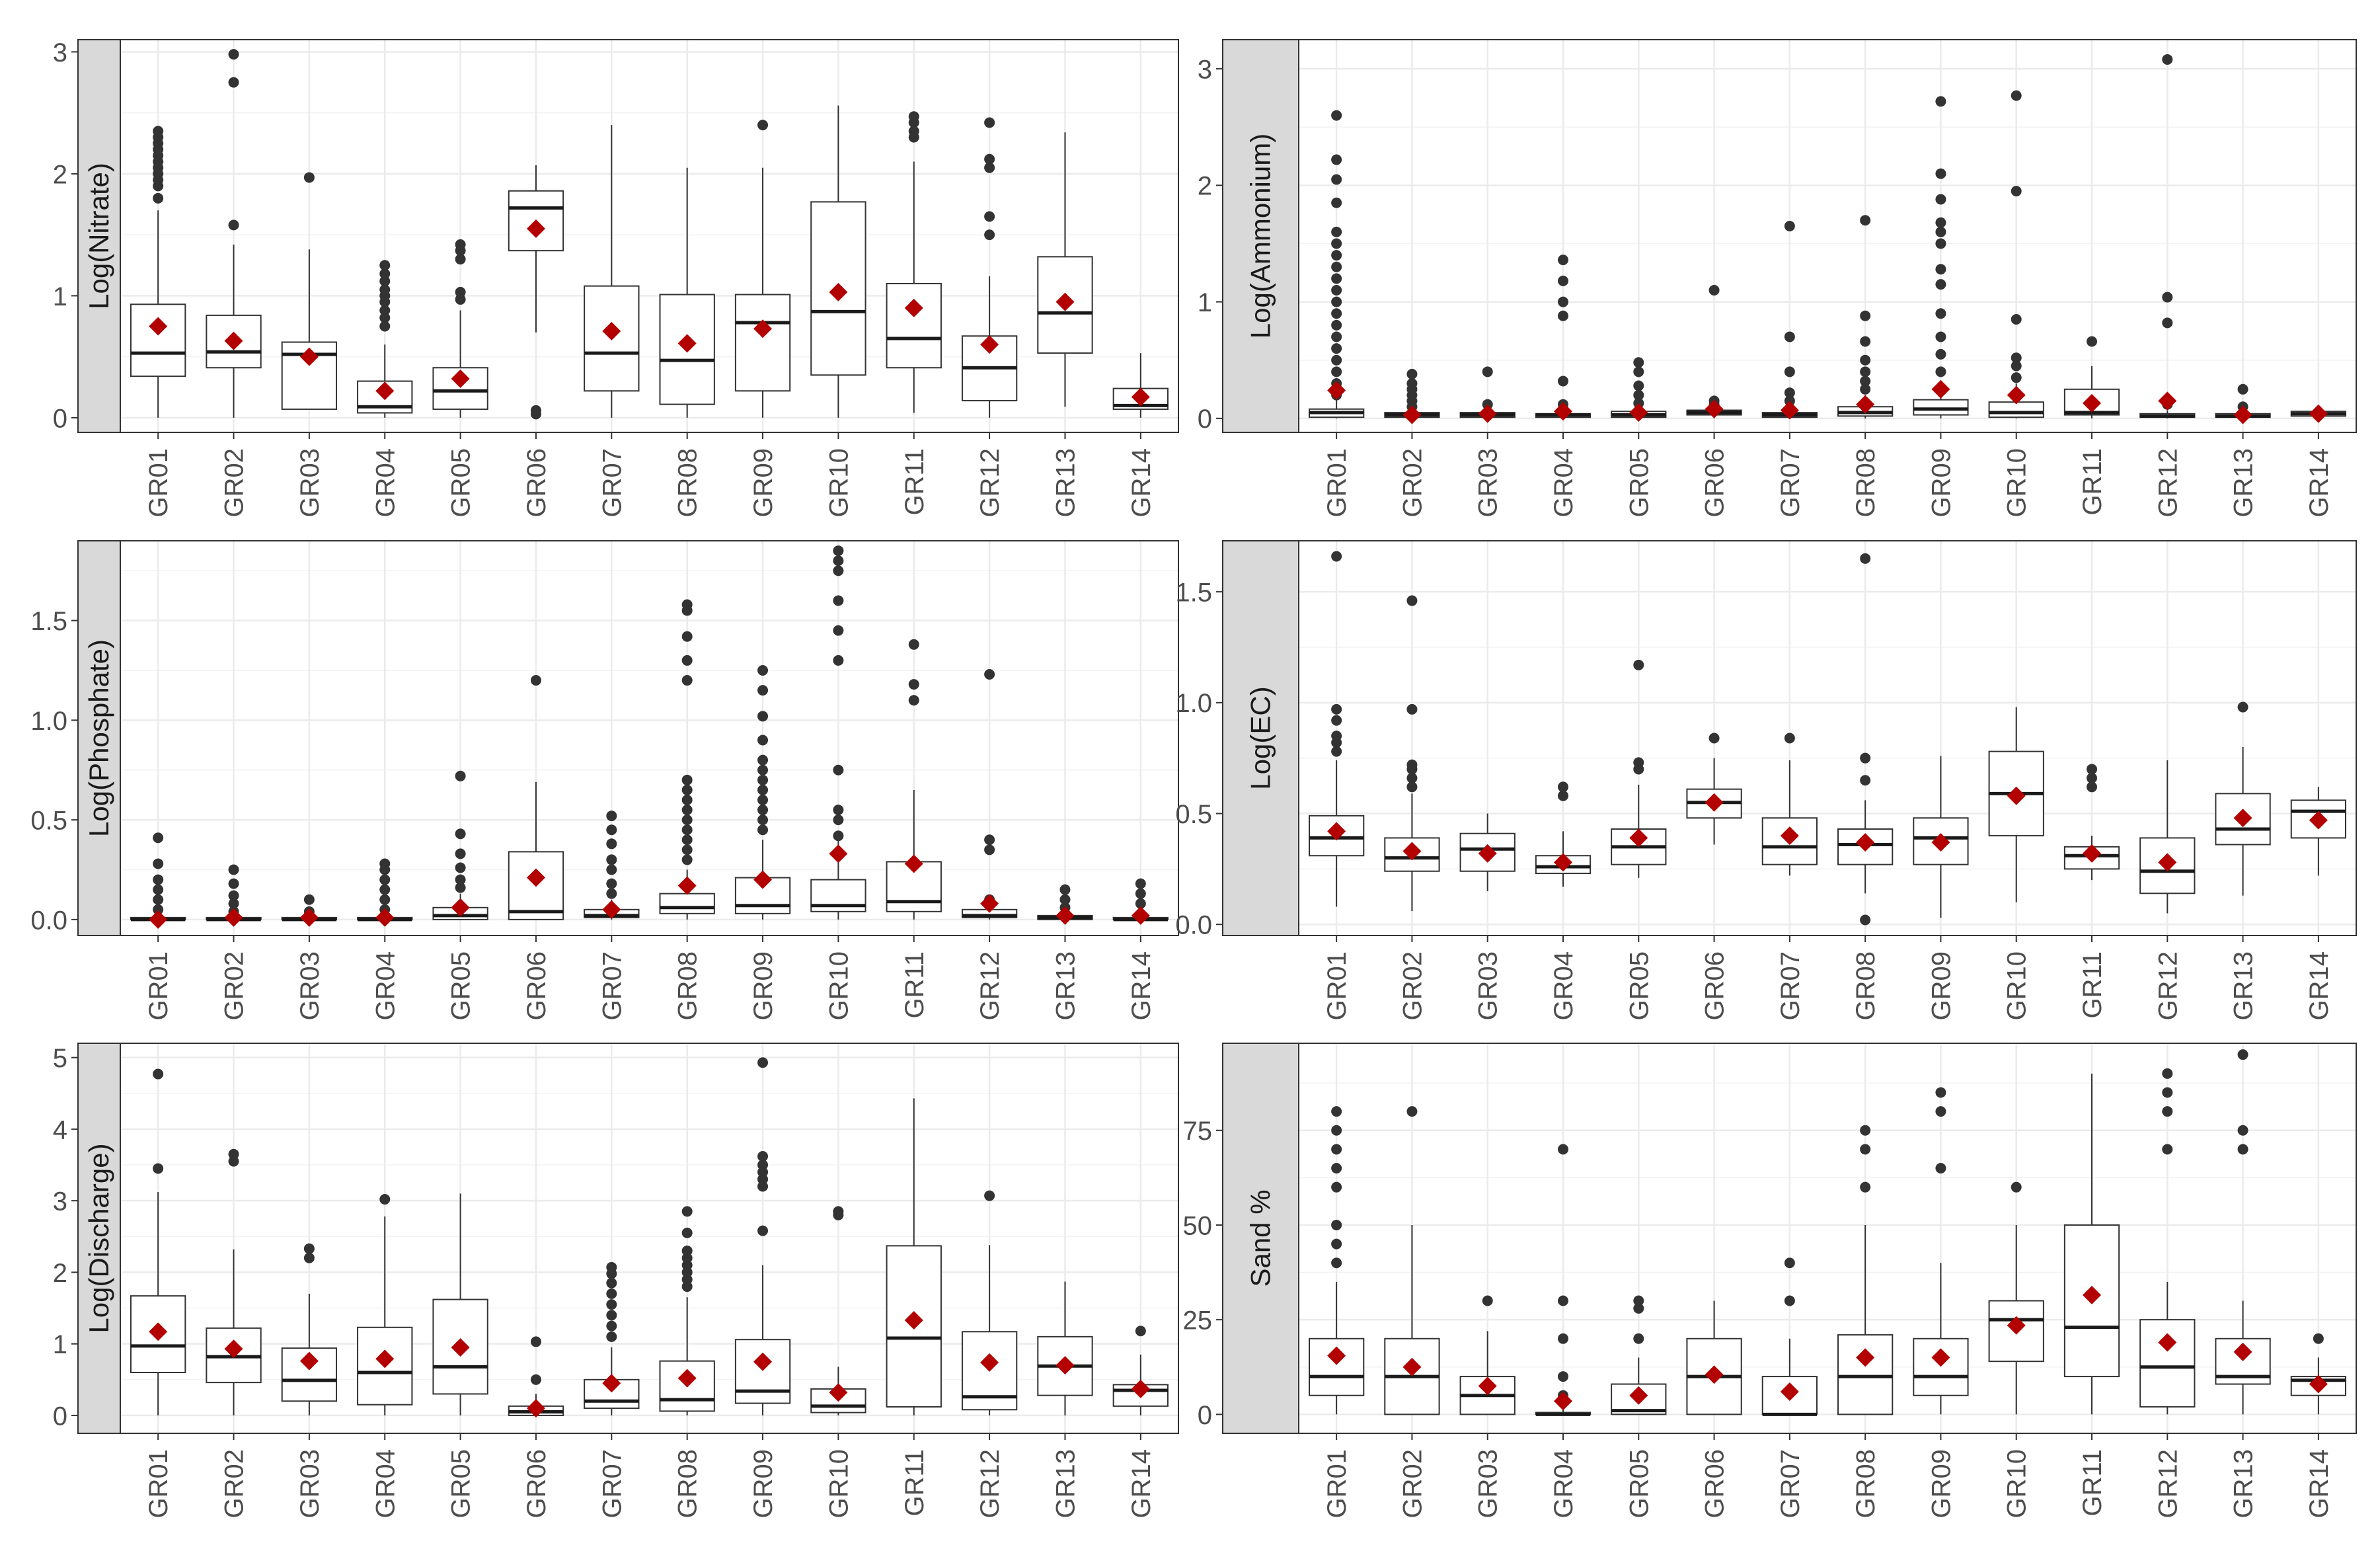  Describe the element at coordinates (1193, 703) in the screenshot. I see `y-tick-label: 1.0` at that location.